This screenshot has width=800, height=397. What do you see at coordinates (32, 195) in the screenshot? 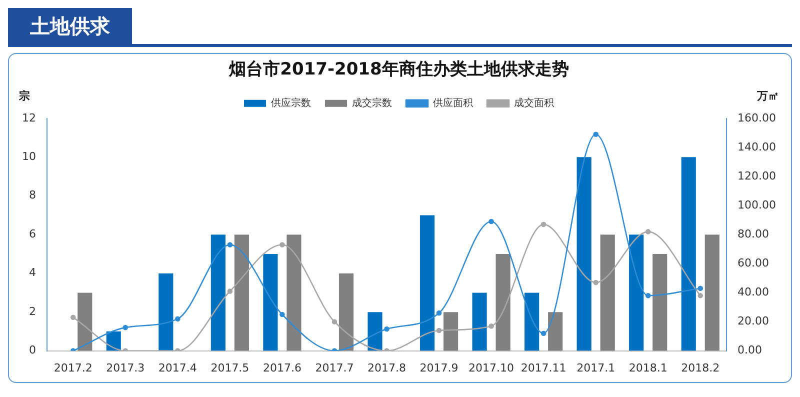
I see `y-tick-label: 8` at bounding box center [32, 195].